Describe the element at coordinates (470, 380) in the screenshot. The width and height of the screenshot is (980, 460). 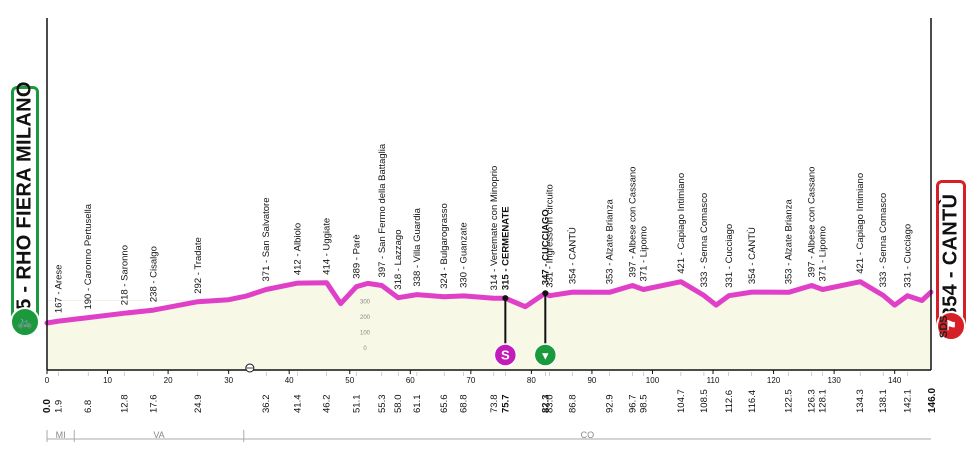
I see `x-tick-label: 70` at that location.